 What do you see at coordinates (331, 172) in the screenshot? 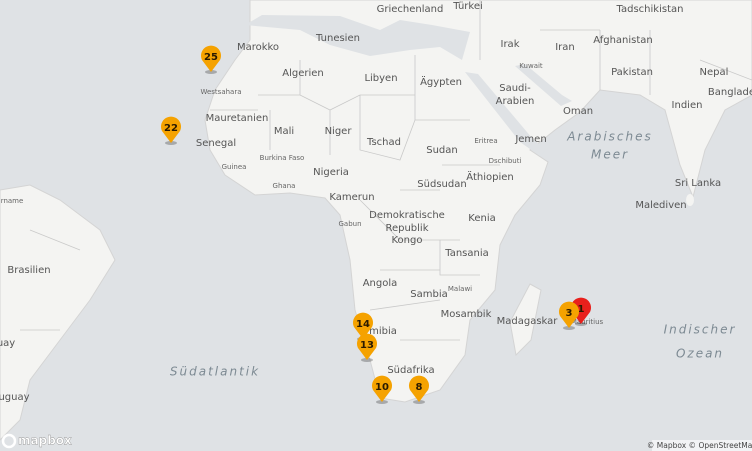
I see `place-label: Nigeria` at bounding box center [331, 172].